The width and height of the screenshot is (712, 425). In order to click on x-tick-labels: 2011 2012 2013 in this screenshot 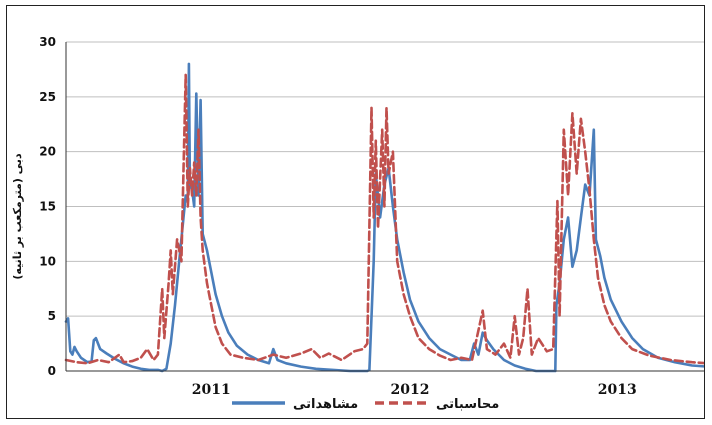, I will do `click(414, 390)`.